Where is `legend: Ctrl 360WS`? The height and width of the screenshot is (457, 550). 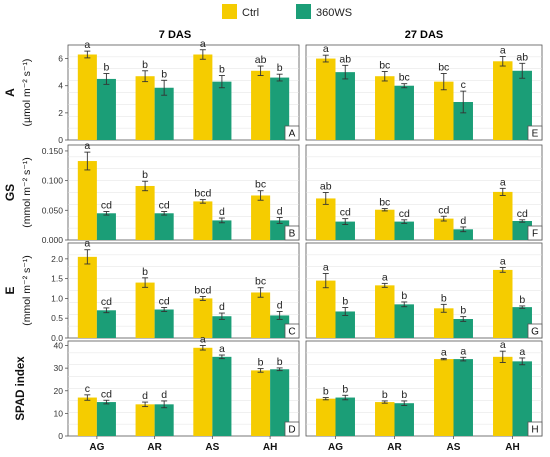
legend: Ctrl 360WS is located at coordinates (287, 11).